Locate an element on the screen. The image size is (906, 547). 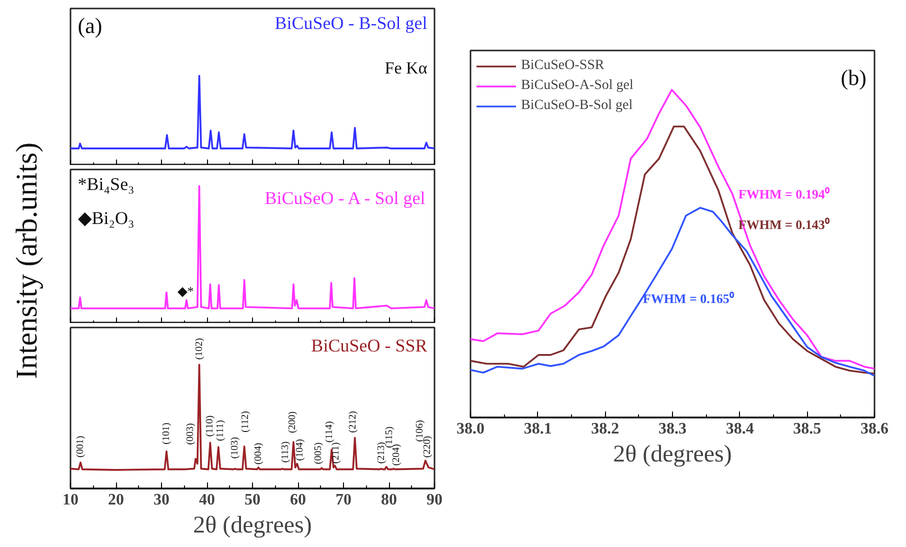
x-tick-label: 90 is located at coordinates (434, 500).